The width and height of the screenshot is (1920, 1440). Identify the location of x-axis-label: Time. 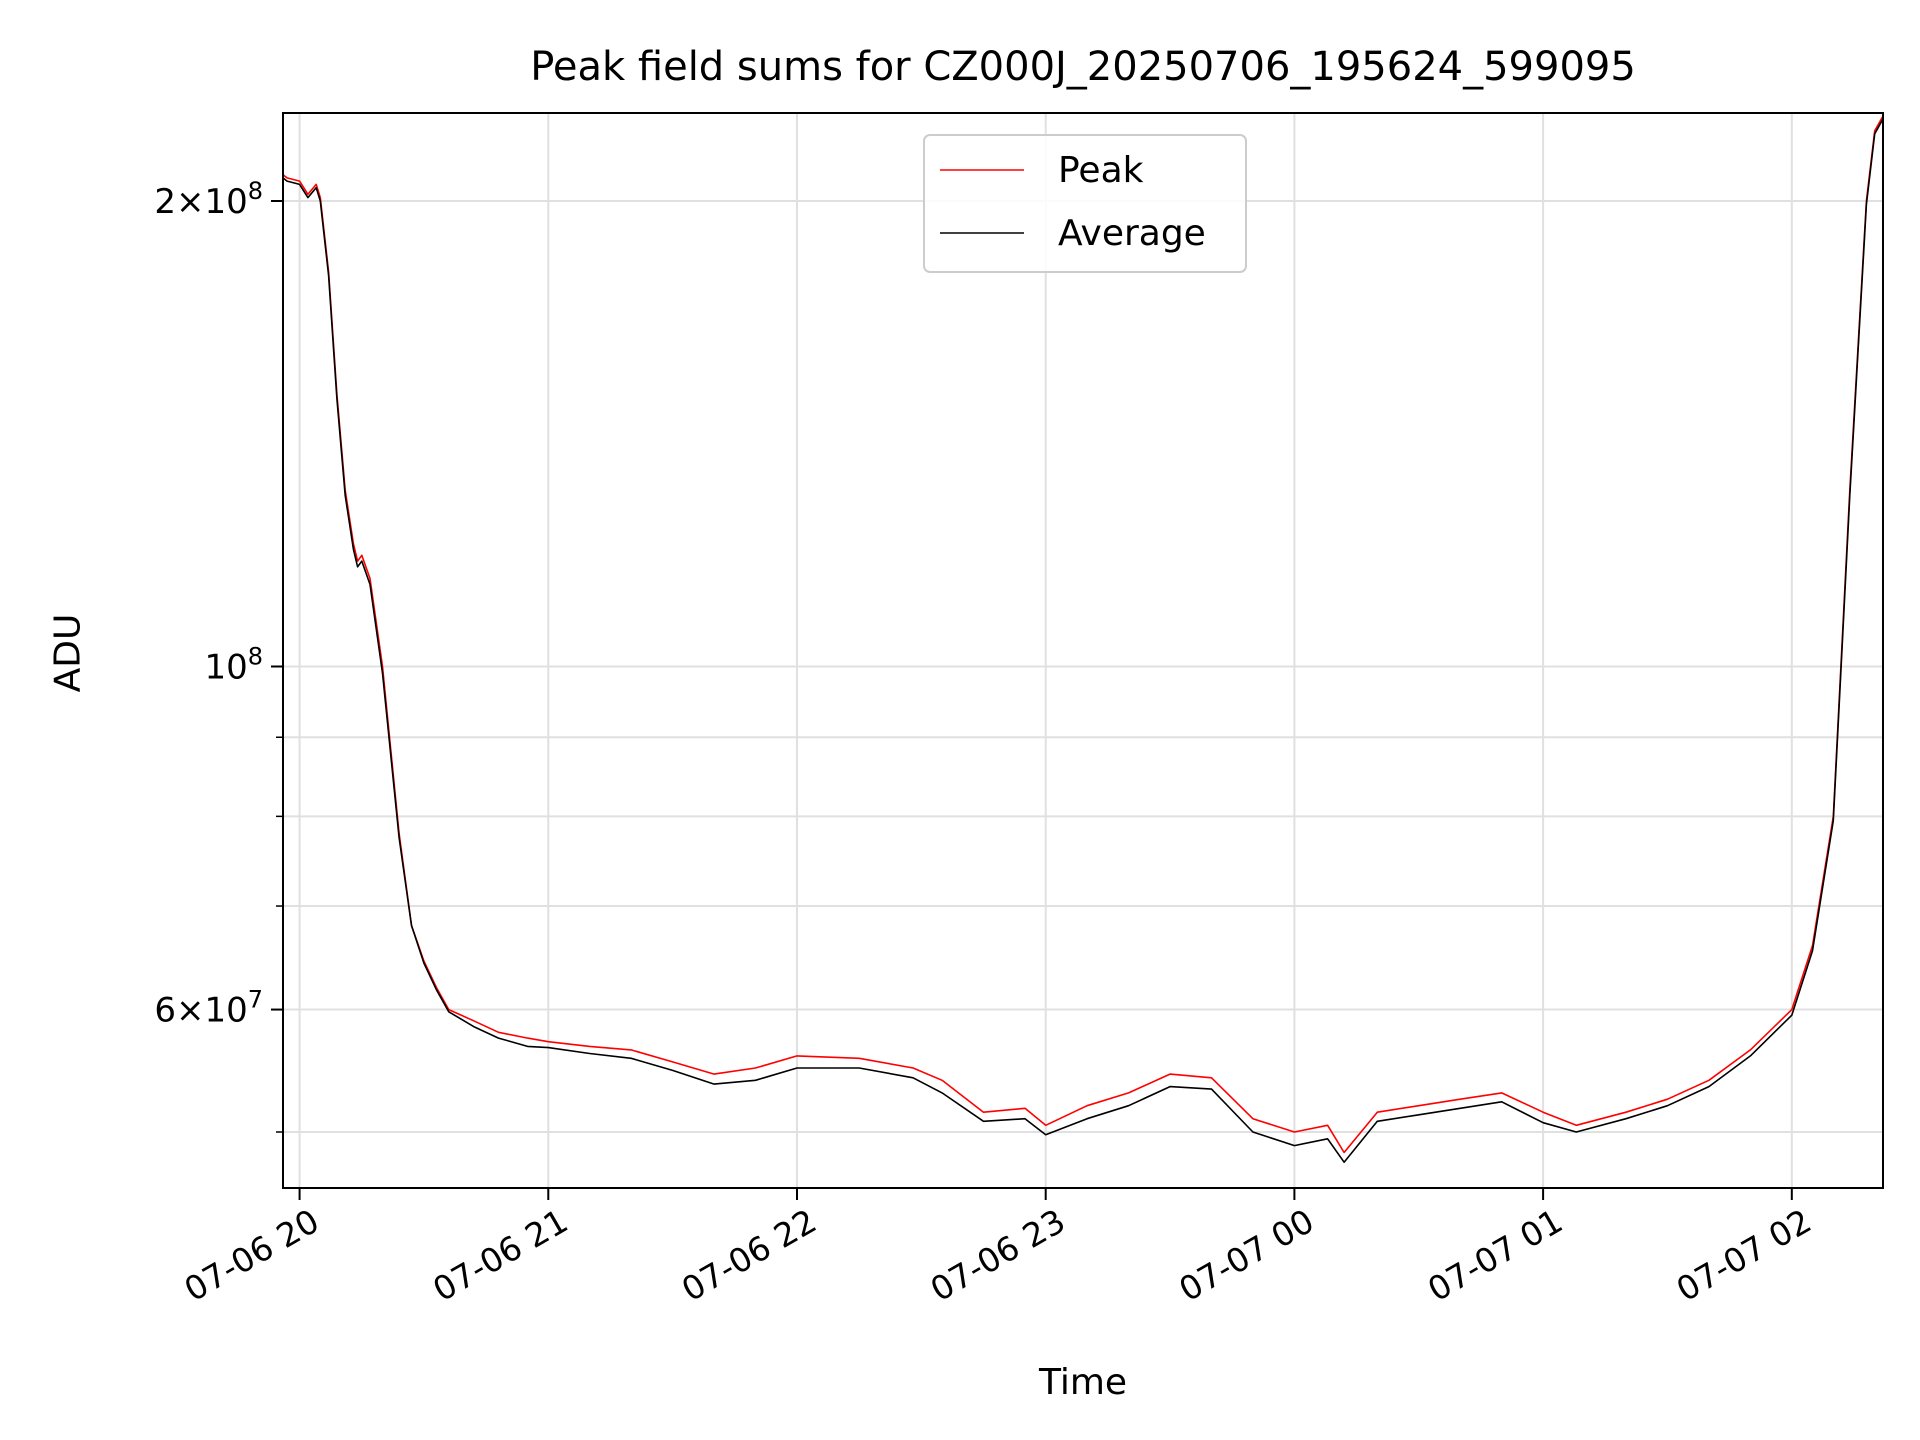
(1083, 1382).